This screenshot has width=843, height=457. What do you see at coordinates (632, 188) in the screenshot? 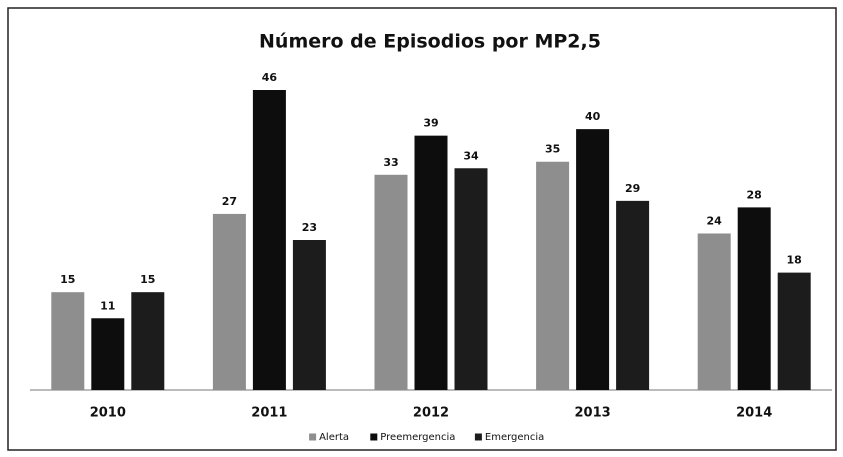
I see `data-label: 29` at bounding box center [632, 188].